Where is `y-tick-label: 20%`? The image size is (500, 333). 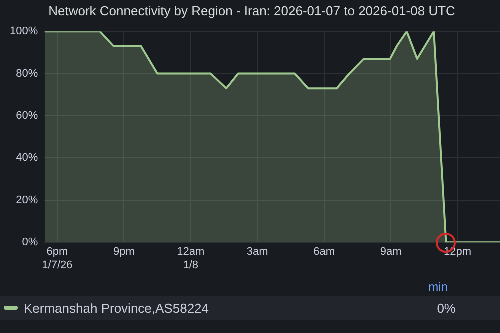
y-tick-label: 20% is located at coordinates (27, 200).